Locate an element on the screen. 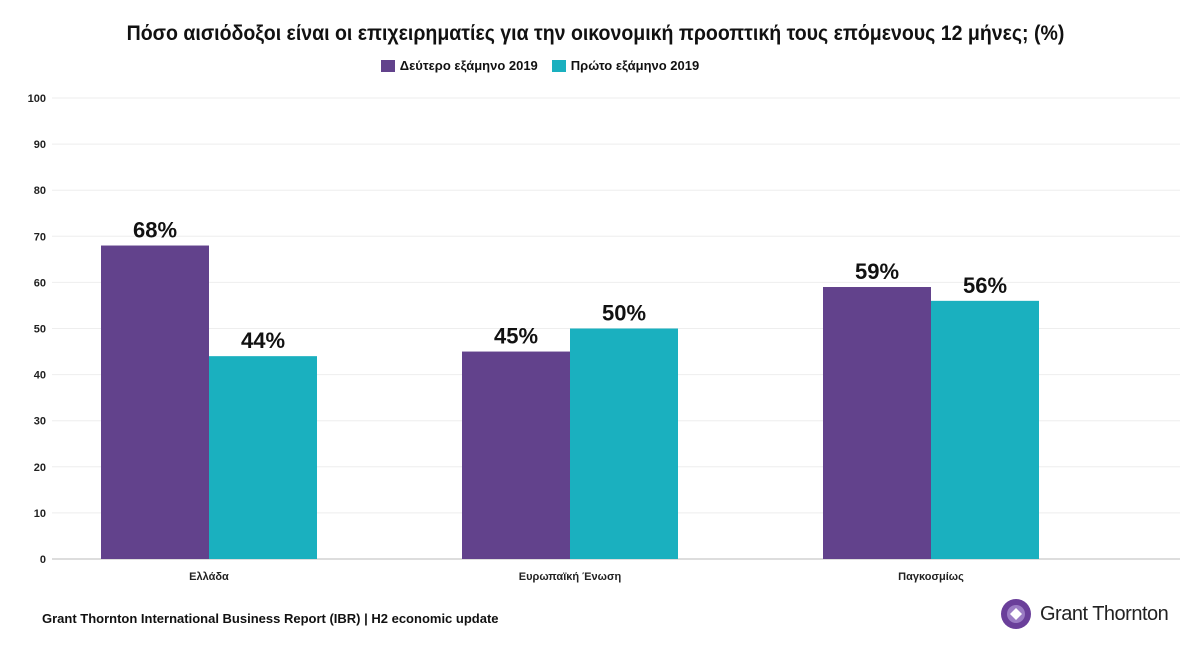 The width and height of the screenshot is (1191, 650). y-tick-label: 80 is located at coordinates (40, 191).